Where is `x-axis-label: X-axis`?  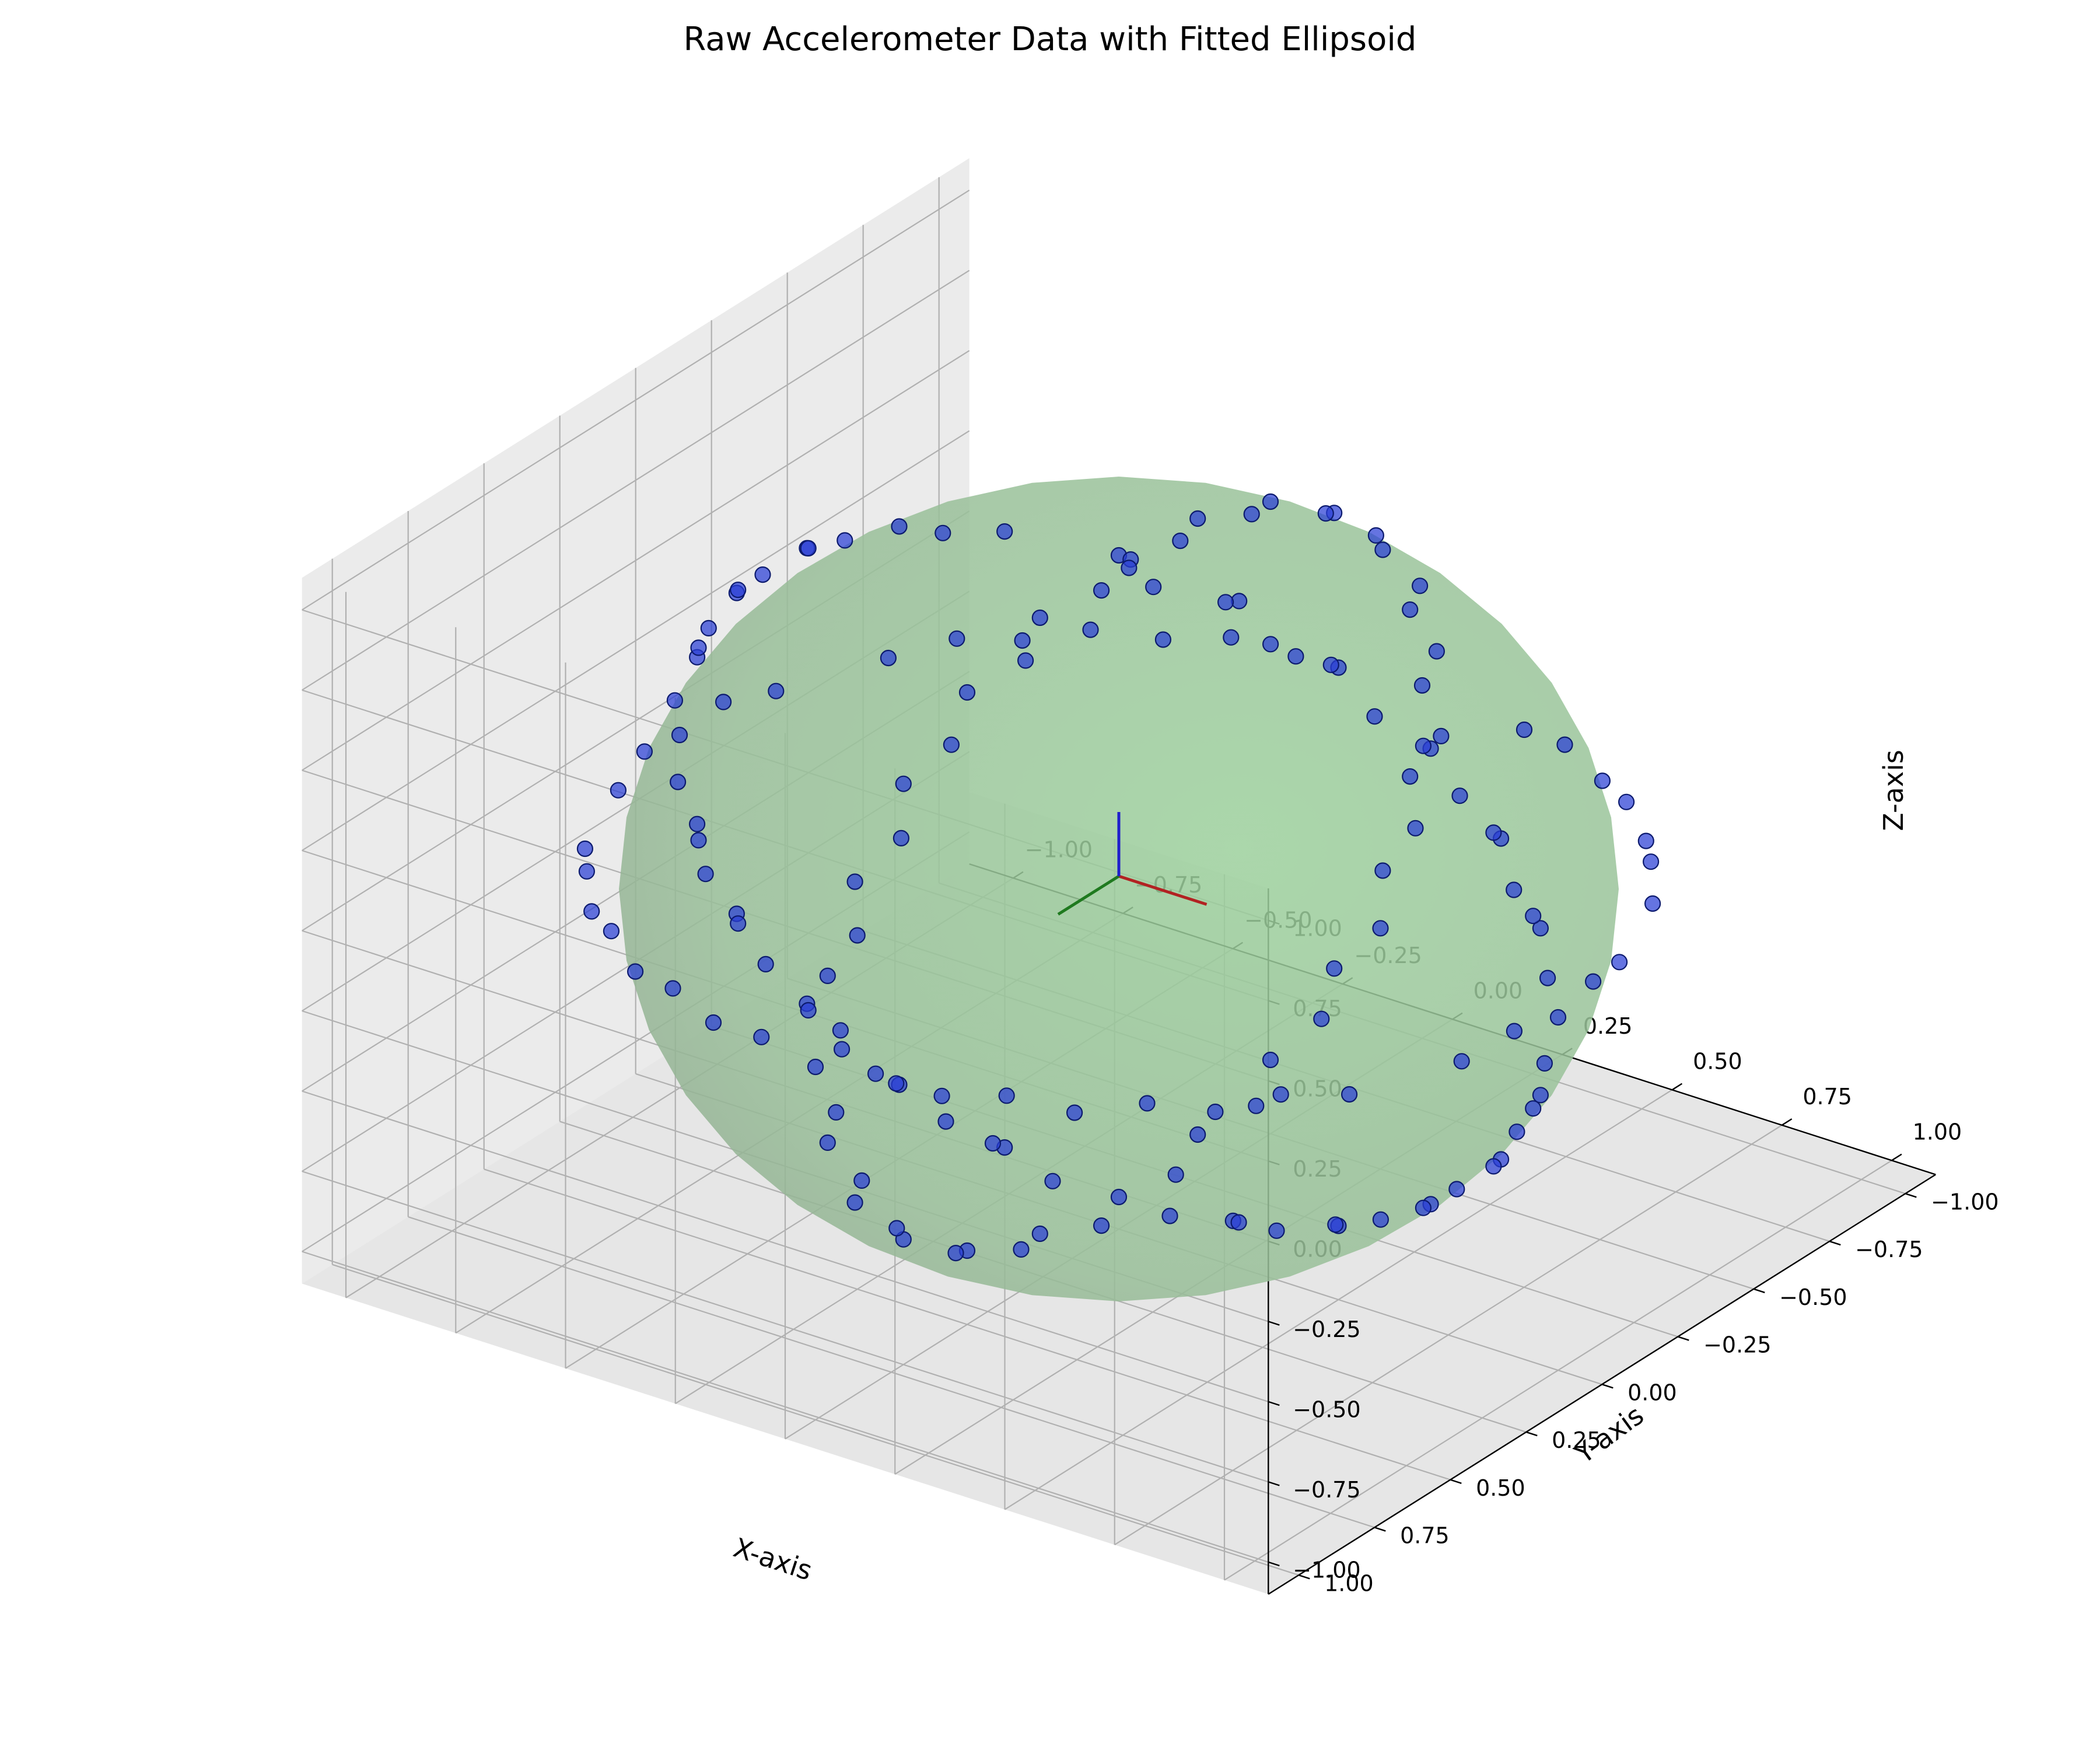 x-axis-label: X-axis is located at coordinates (773, 1559).